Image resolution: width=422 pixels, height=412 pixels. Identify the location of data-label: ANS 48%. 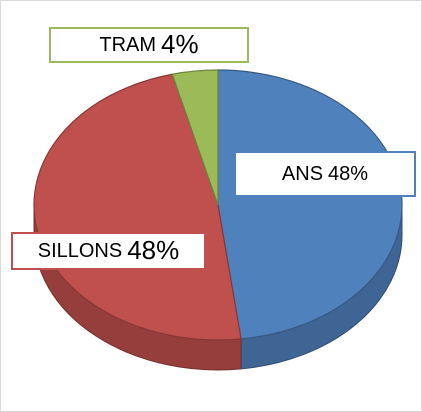
(325, 174).